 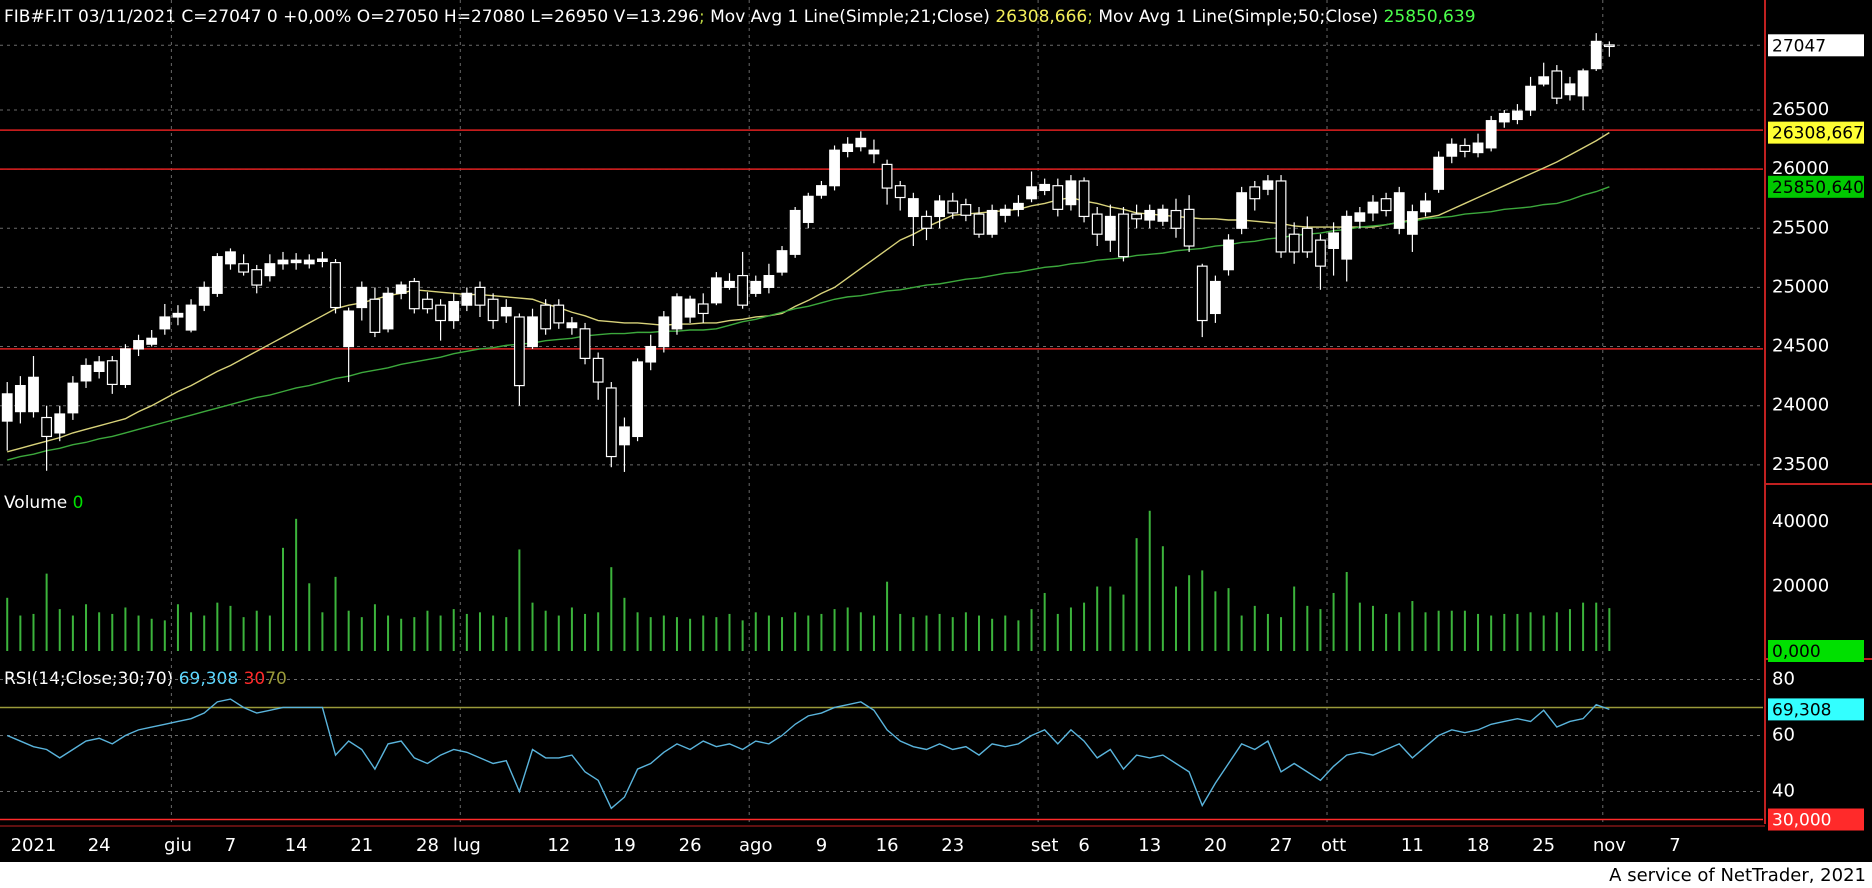 What do you see at coordinates (1800, 346) in the screenshot?
I see `y-tick-label: 24500` at bounding box center [1800, 346].